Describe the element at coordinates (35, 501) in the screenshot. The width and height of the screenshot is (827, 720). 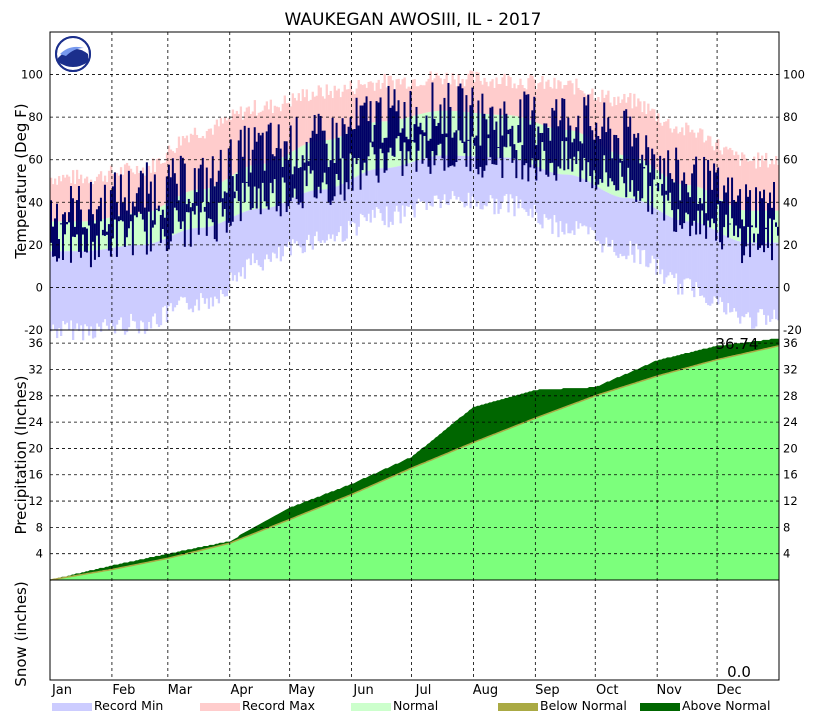
I see `precip-tick-left: 12` at that location.